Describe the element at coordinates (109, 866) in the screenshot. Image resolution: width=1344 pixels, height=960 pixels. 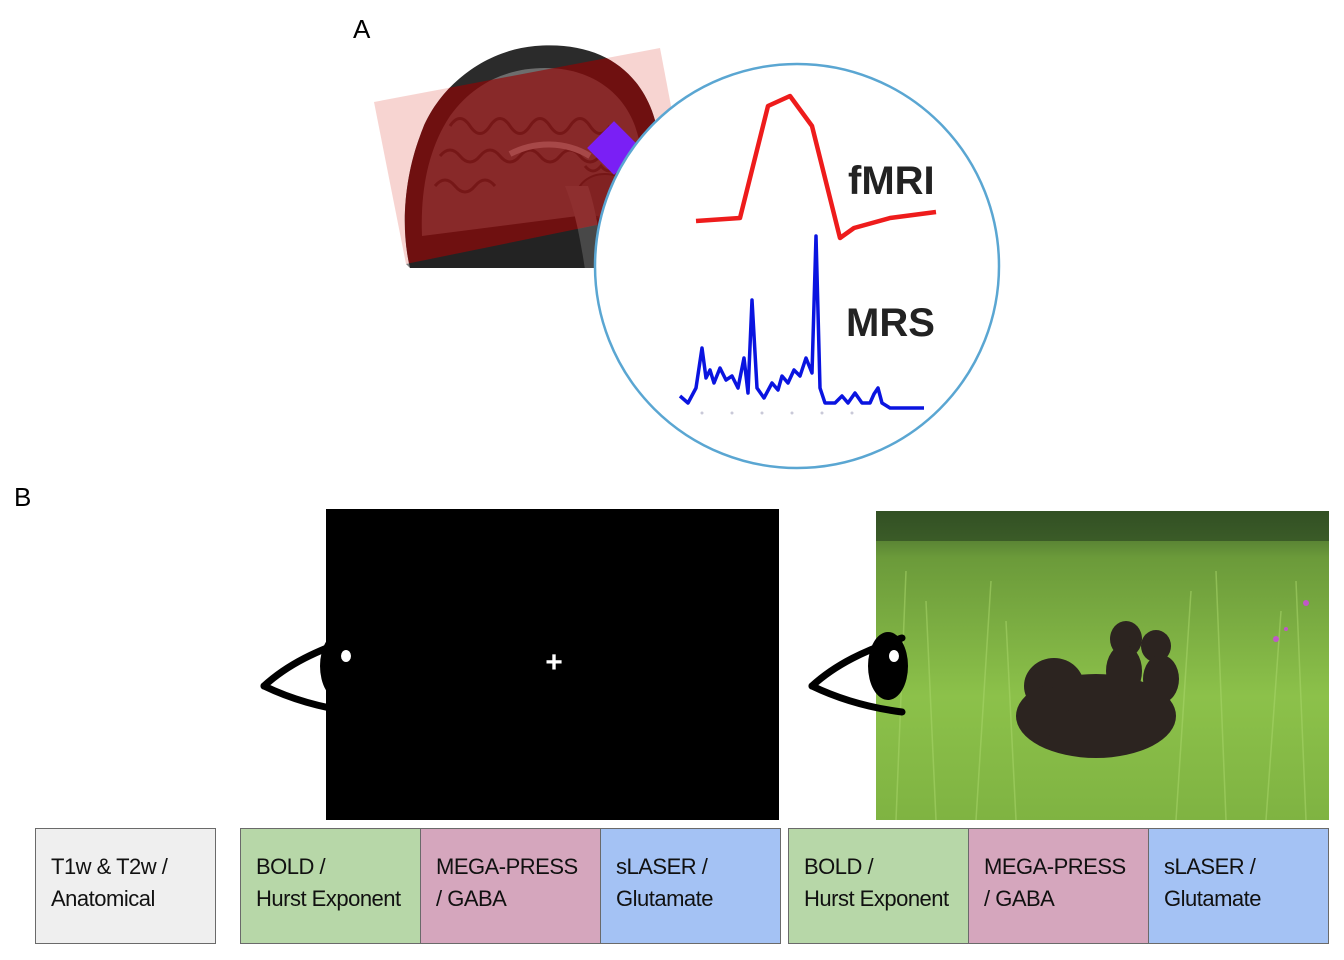
I see `box-line: T1w & T2w /` at that location.